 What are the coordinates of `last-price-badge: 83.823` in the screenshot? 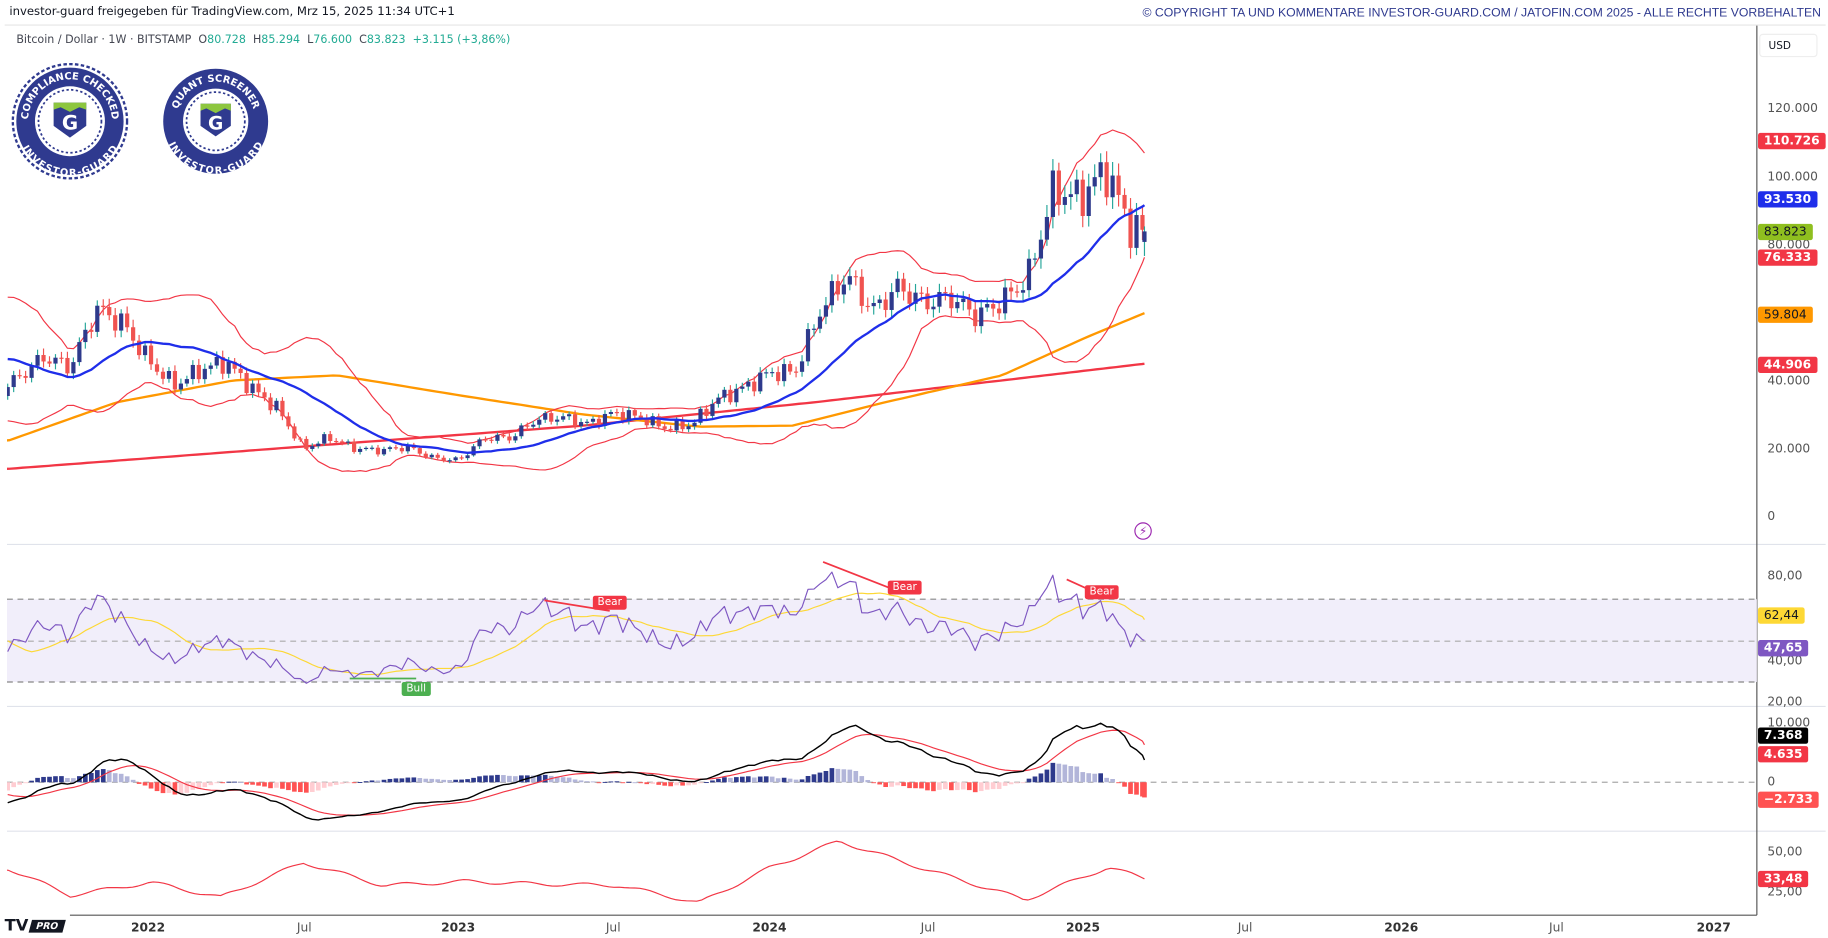 It's located at (1785, 232).